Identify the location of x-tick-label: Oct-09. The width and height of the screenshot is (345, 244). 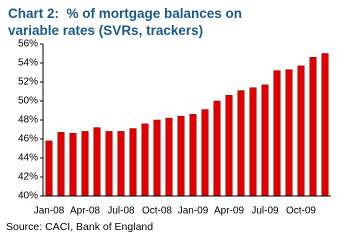
(301, 211).